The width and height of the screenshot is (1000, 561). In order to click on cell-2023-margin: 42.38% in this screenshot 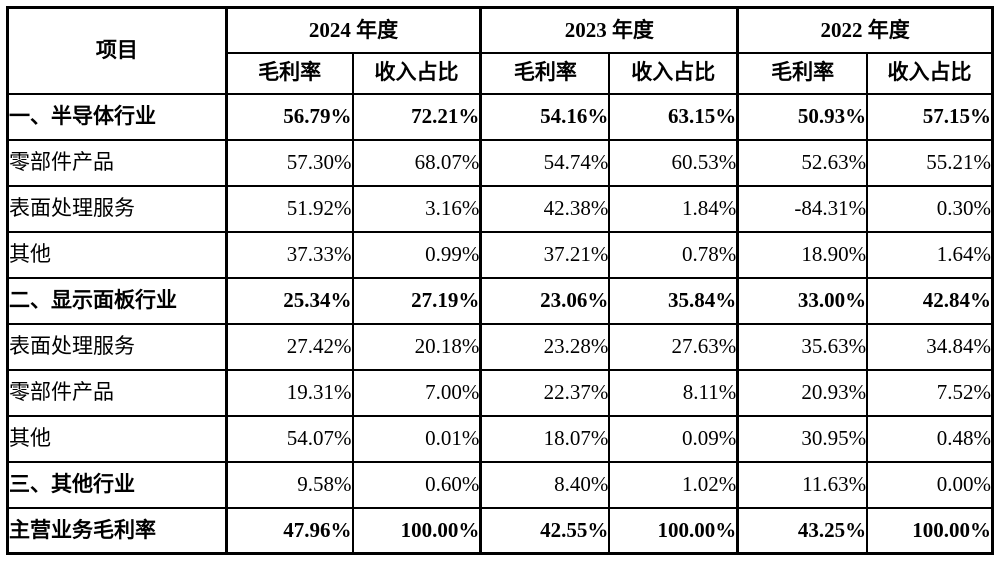, I will do `click(545, 208)`.